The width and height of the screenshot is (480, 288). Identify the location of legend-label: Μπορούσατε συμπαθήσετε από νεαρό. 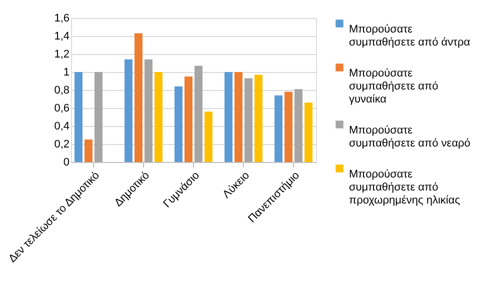
(409, 137).